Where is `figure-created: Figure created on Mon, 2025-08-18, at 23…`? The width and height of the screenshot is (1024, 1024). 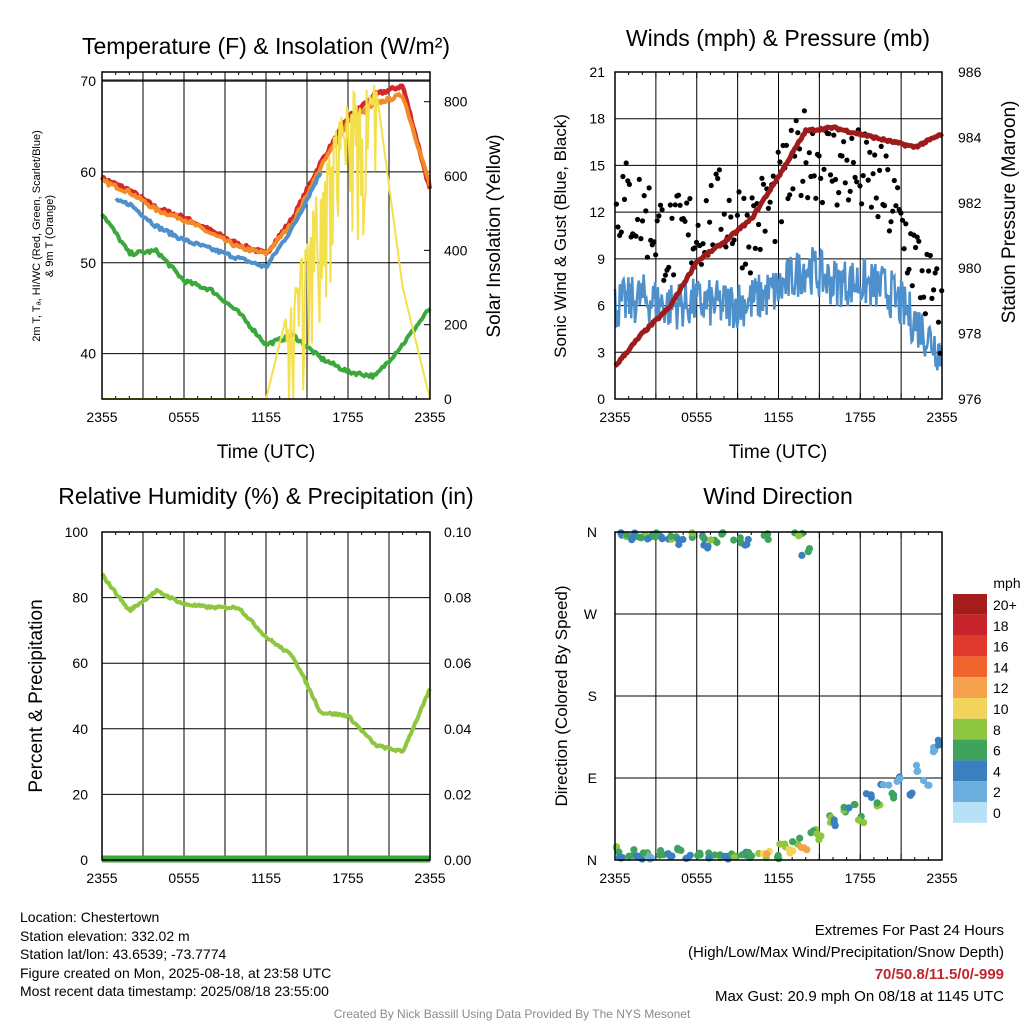 figure-created: Figure created on Mon, 2025-08-18, at 23… is located at coordinates (176, 972).